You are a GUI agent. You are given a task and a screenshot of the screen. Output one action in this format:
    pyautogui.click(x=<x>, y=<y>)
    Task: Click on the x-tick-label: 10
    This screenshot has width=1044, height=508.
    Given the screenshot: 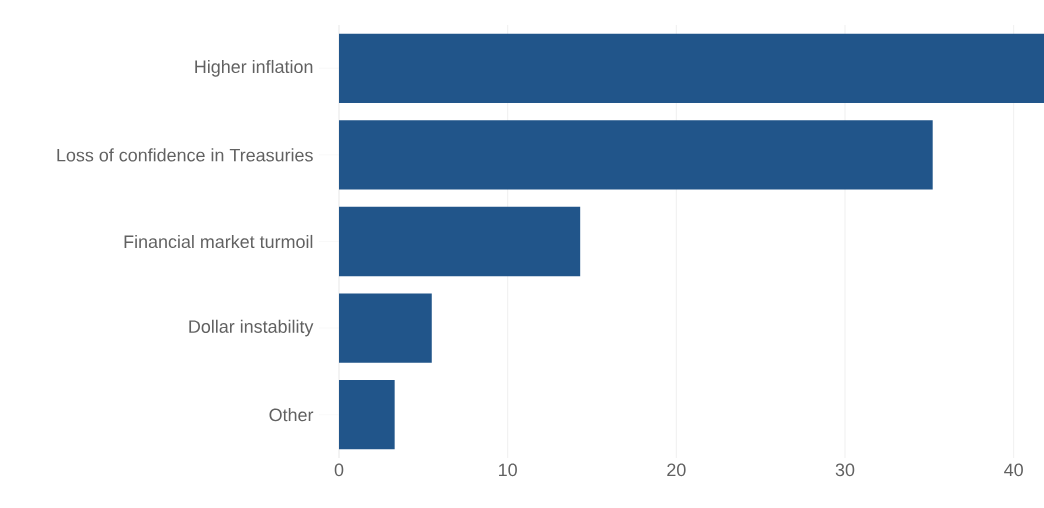 What is the action you would take?
    pyautogui.click(x=508, y=470)
    